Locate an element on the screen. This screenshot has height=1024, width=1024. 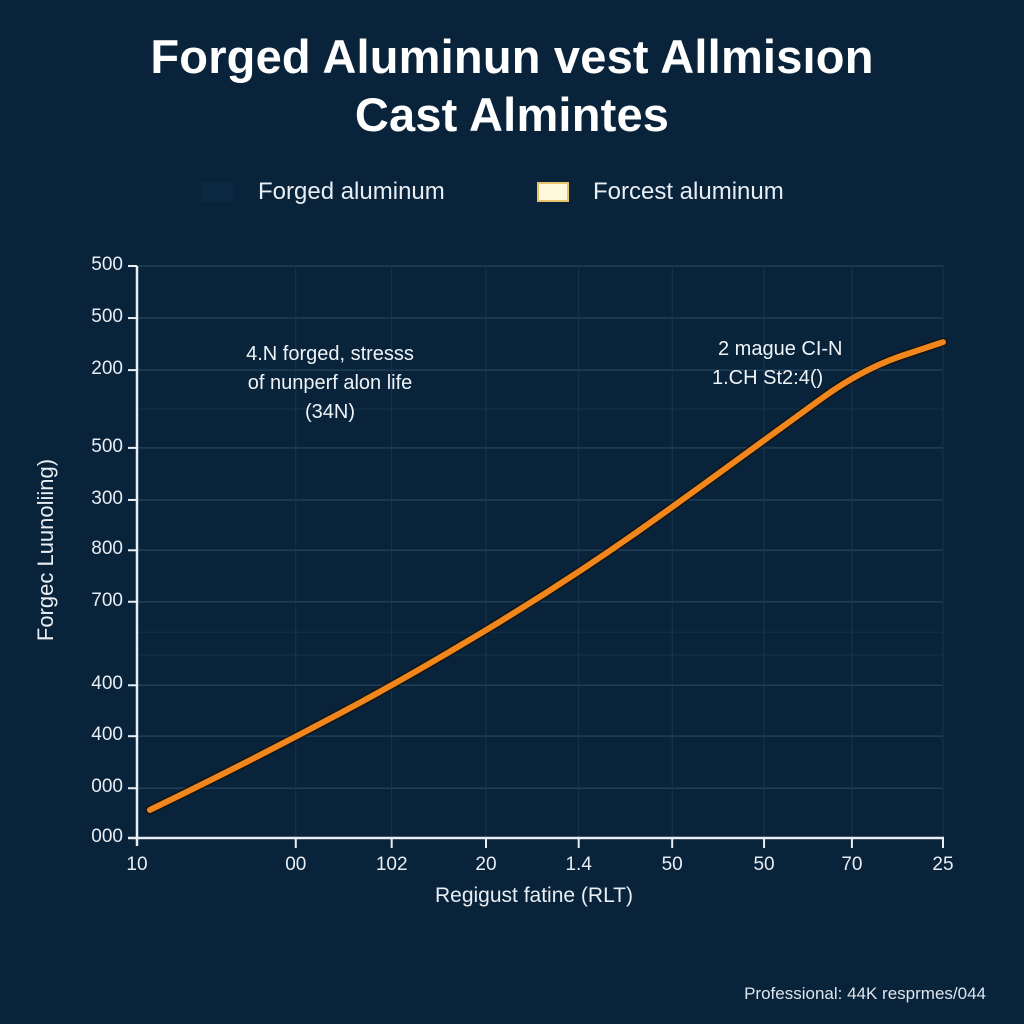
y-tick-label: 200 is located at coordinates (107, 369).